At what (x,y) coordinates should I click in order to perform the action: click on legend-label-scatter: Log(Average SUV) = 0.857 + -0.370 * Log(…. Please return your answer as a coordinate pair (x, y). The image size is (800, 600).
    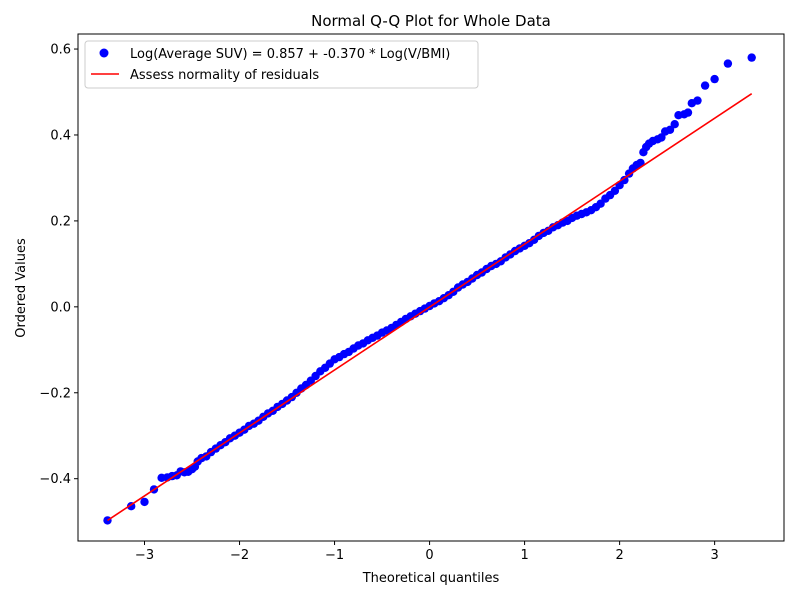
    Looking at the image, I should click on (290, 54).